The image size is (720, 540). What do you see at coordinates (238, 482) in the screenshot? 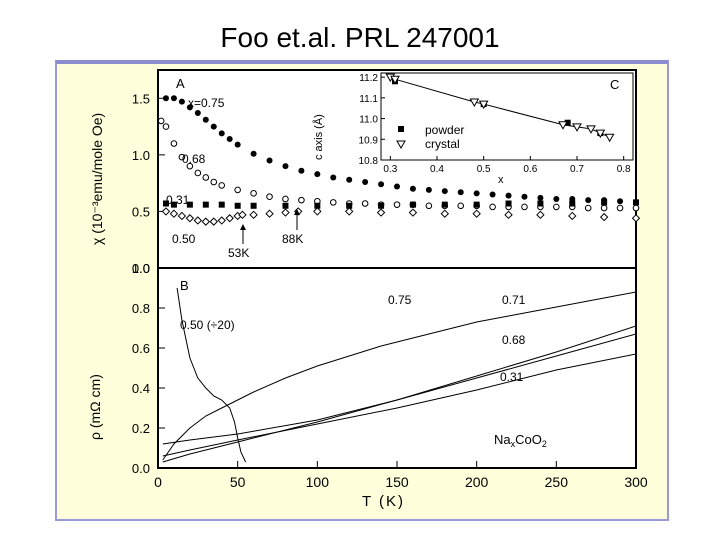
I see `panel-b-xtick-label: 50` at bounding box center [238, 482].